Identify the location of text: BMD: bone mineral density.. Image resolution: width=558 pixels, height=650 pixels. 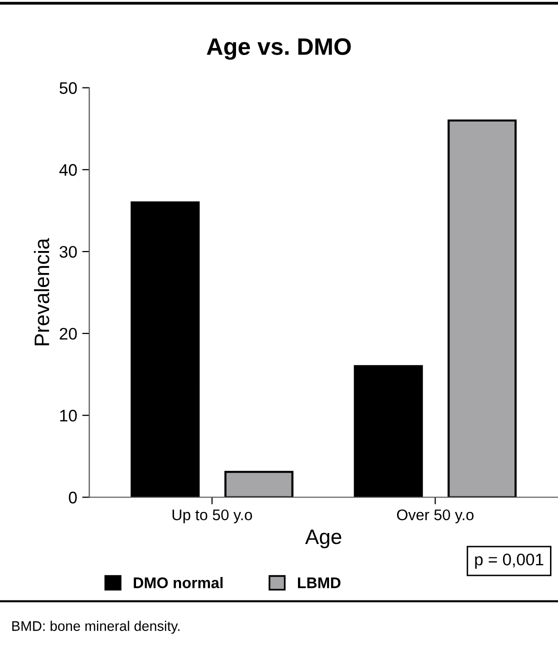
(96, 627).